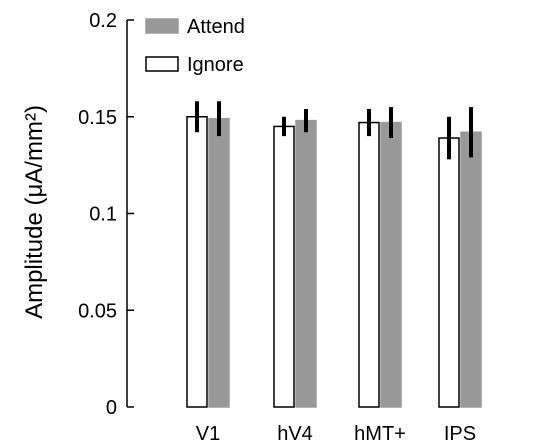  I want to click on bar-attend-hv4, so click(306, 263).